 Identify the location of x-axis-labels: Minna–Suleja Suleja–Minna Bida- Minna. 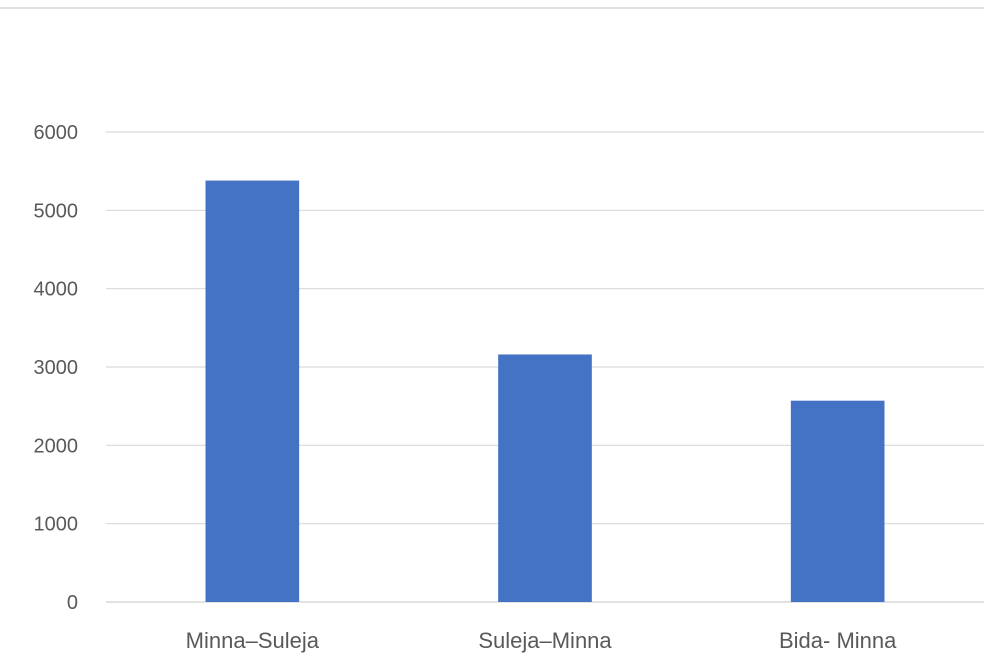
(541, 640).